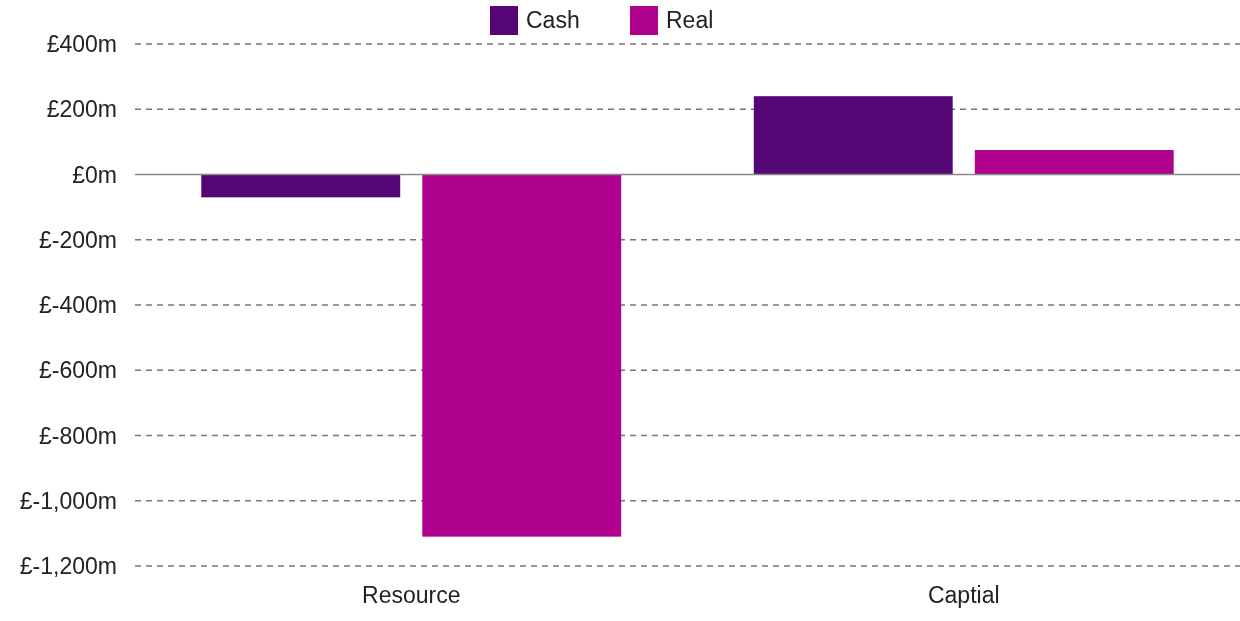 This screenshot has height=621, width=1240. I want to click on y-tick-label: £200m, so click(81, 109).